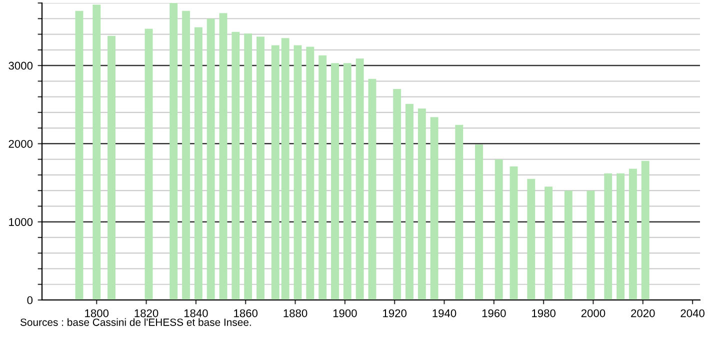 The width and height of the screenshot is (710, 340). I want to click on x-tick-label: 1880, so click(296, 313).